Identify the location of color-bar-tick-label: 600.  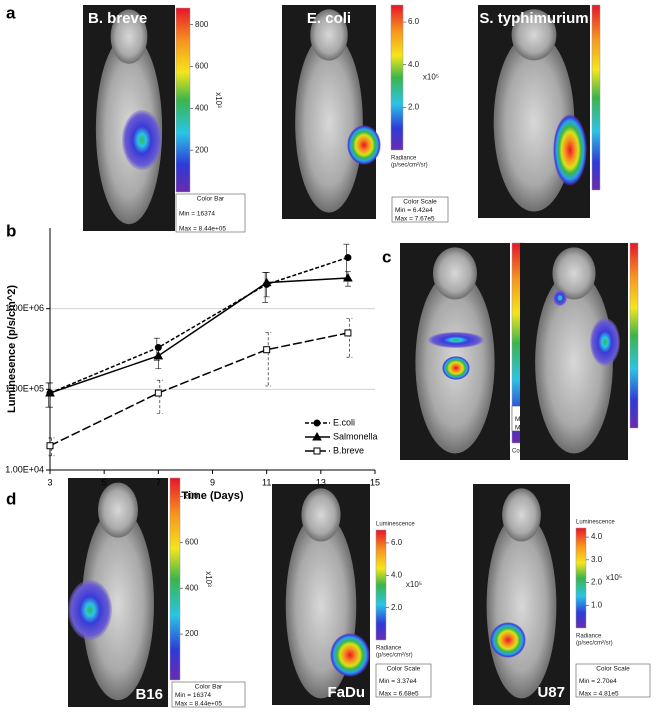
(192, 541).